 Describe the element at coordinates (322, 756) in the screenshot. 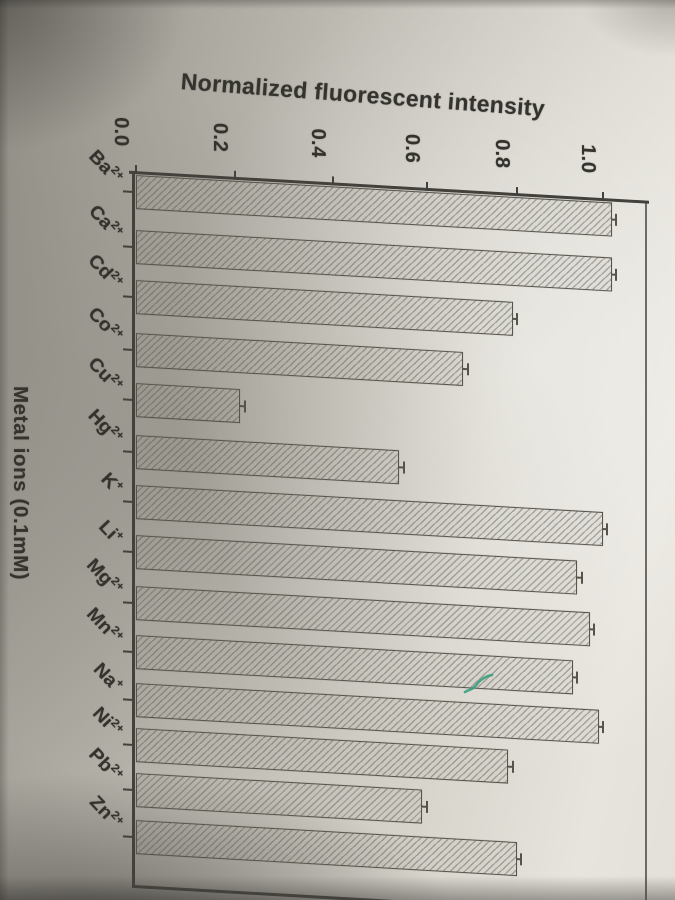

I see `bar-ni2` at that location.